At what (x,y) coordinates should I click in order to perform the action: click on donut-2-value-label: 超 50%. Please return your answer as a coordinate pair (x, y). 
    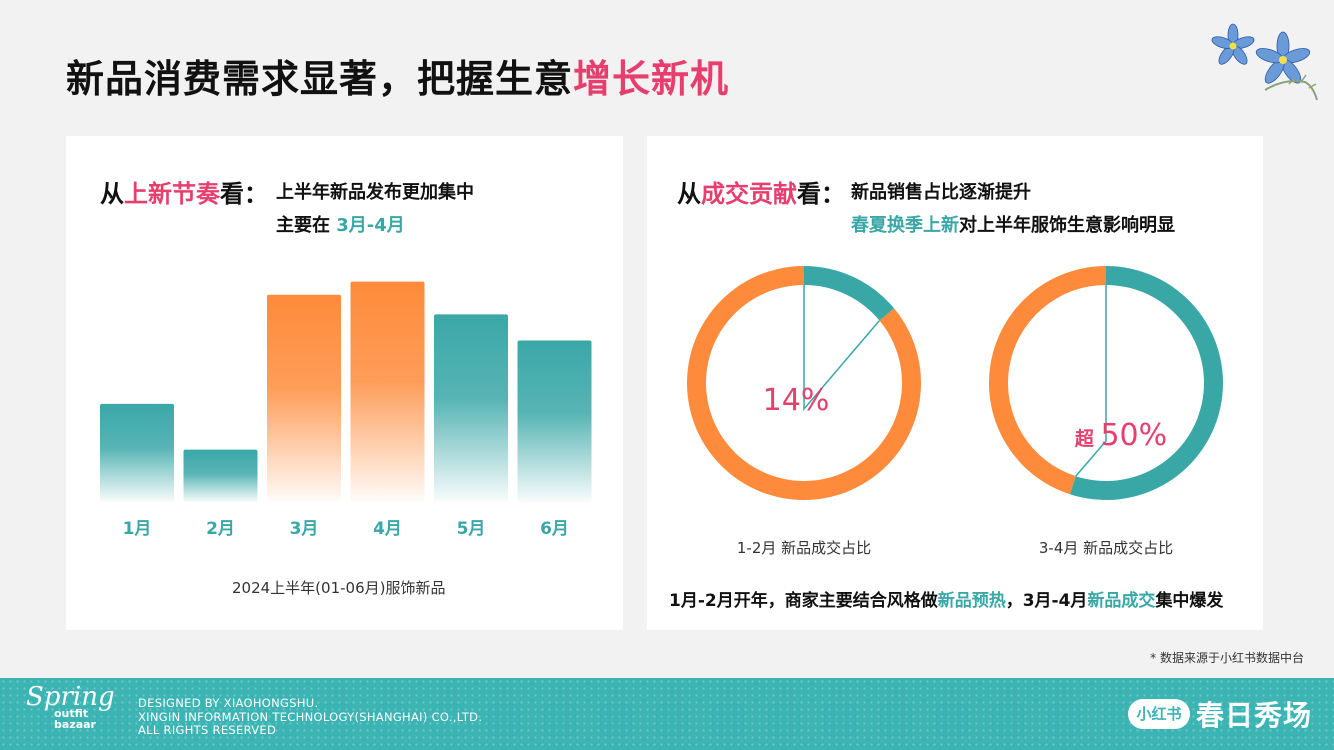
    Looking at the image, I should click on (1120, 435).